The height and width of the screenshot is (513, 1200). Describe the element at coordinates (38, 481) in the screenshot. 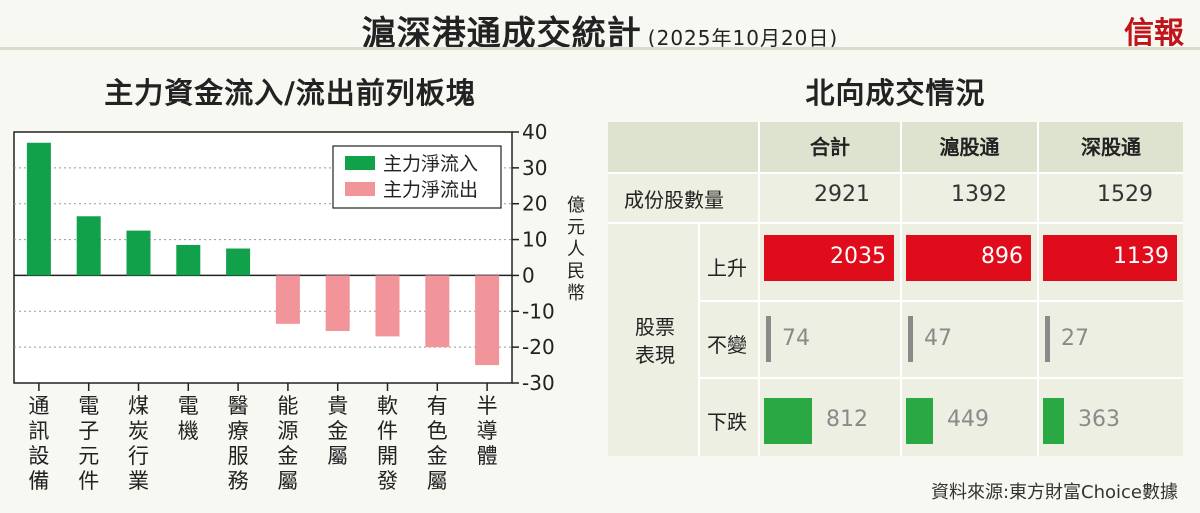

I see `x-tick-label: 備` at that location.